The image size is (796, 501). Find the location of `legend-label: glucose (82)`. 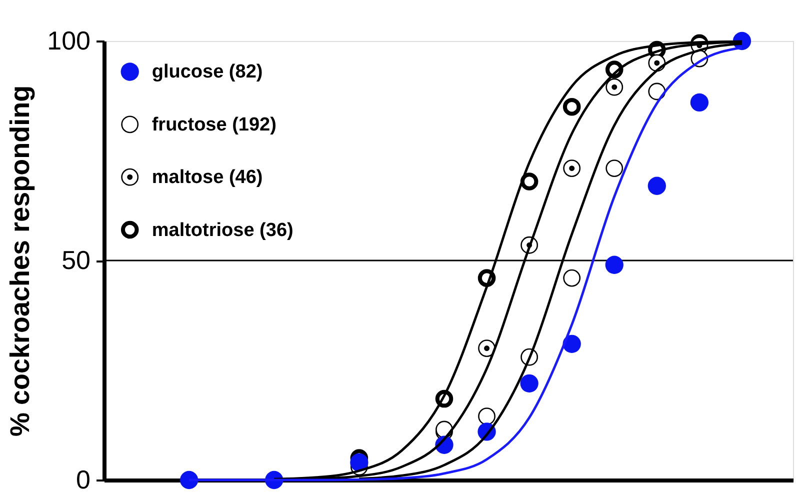

legend-label: glucose (82) is located at coordinates (207, 72).